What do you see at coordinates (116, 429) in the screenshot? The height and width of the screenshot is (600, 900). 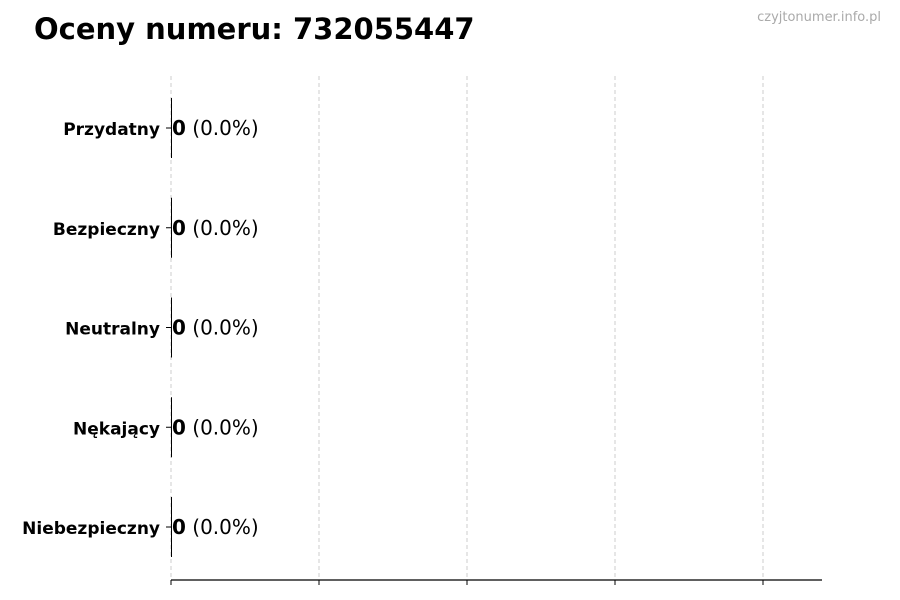 I see `category-label: Nękający` at bounding box center [116, 429].